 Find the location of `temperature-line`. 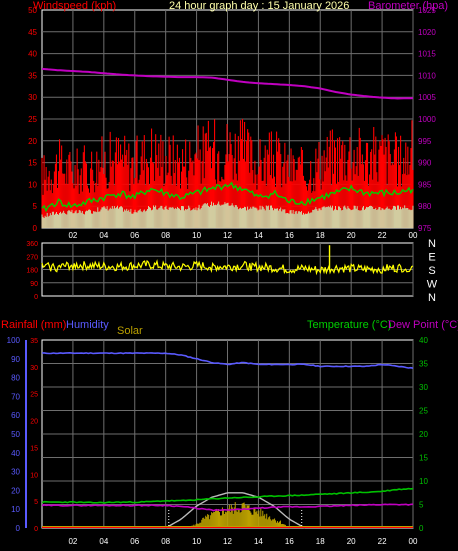

temperature-line is located at coordinates (227, 495).